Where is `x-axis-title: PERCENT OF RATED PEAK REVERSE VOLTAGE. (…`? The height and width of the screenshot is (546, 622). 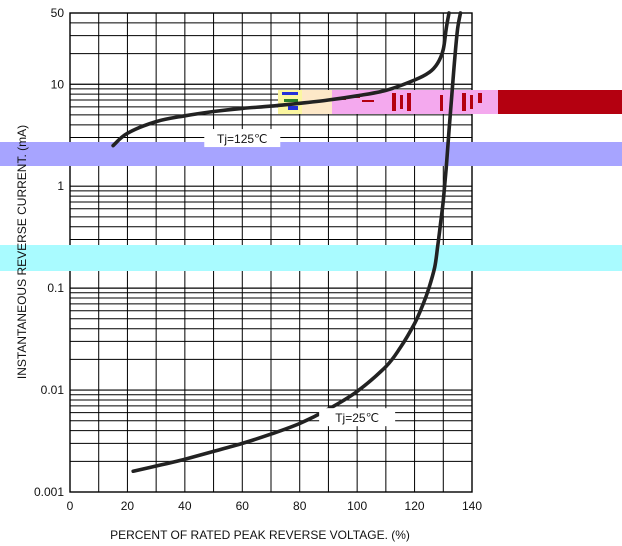 x-axis-title: PERCENT OF RATED PEAK REVERSE VOLTAGE. (… is located at coordinates (260, 535).